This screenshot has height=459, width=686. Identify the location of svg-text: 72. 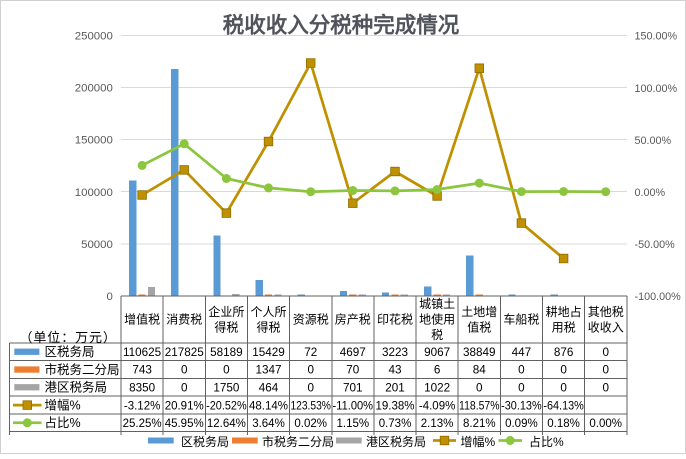
(310, 352).